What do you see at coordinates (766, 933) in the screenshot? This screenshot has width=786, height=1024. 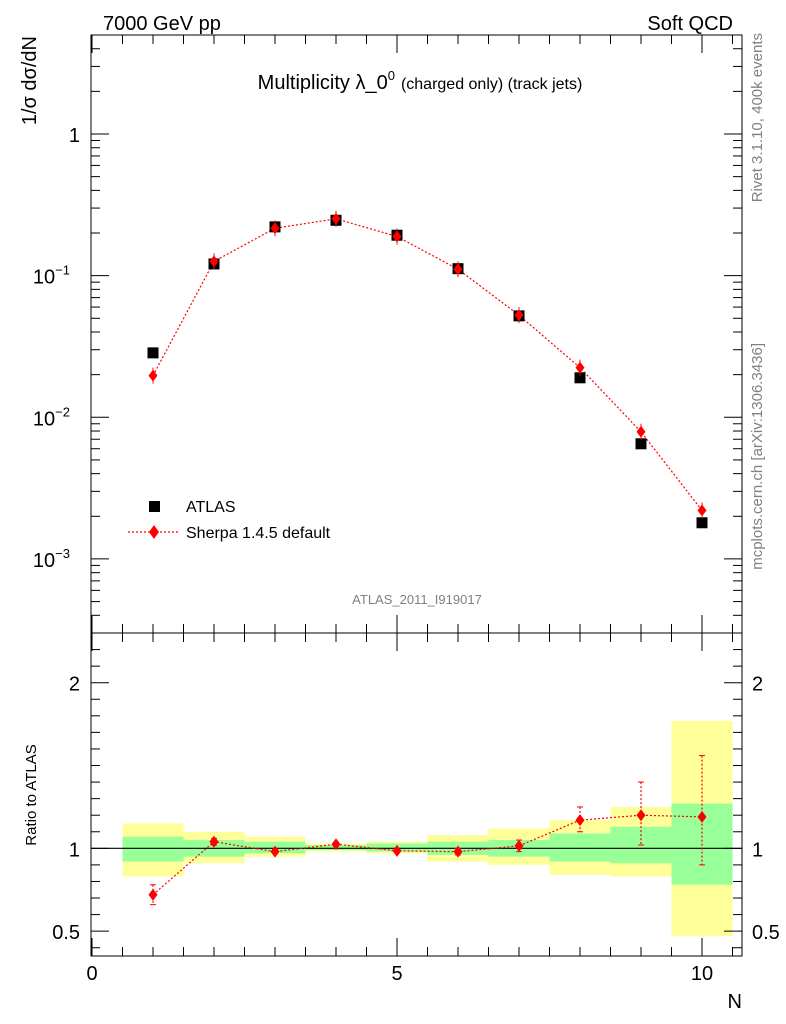 I see `ratio-y-tick-label-right: 0.5` at bounding box center [766, 933].